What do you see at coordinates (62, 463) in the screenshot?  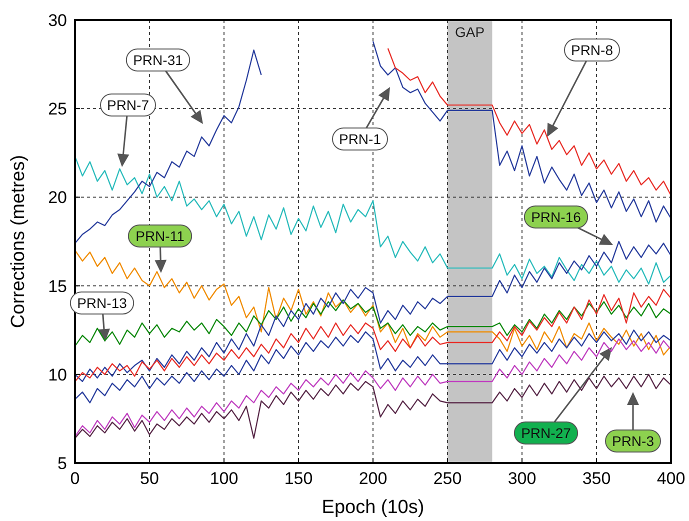 I see `y-tick-label: 5` at bounding box center [62, 463].